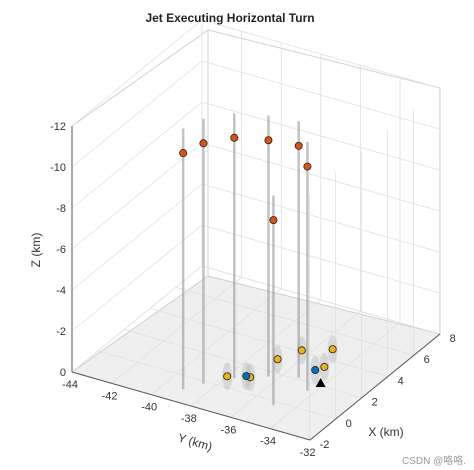 Image resolution: width=474 pixels, height=470 pixels. Describe the element at coordinates (61, 209) in the screenshot. I see `z-tick-label: -8` at that location.